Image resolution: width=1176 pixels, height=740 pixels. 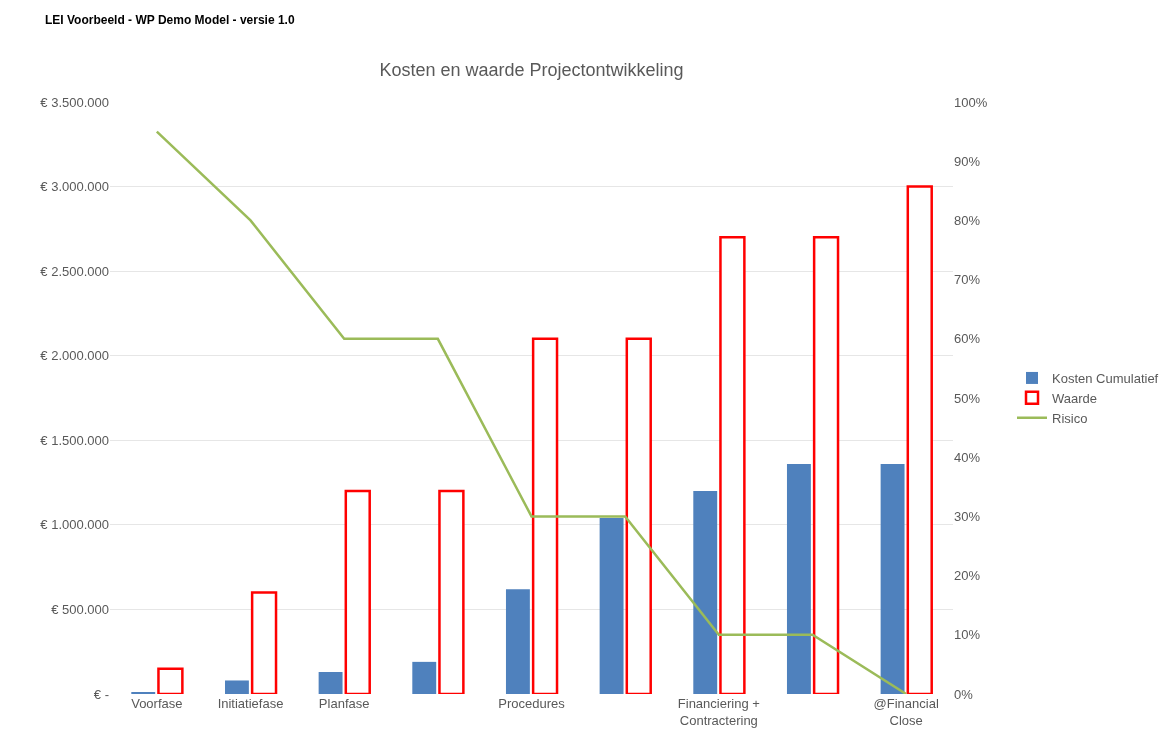 What do you see at coordinates (170, 20) in the screenshot?
I see `text: LEI Voorbeeld - WP Demo Model - versie 1.0` at bounding box center [170, 20].